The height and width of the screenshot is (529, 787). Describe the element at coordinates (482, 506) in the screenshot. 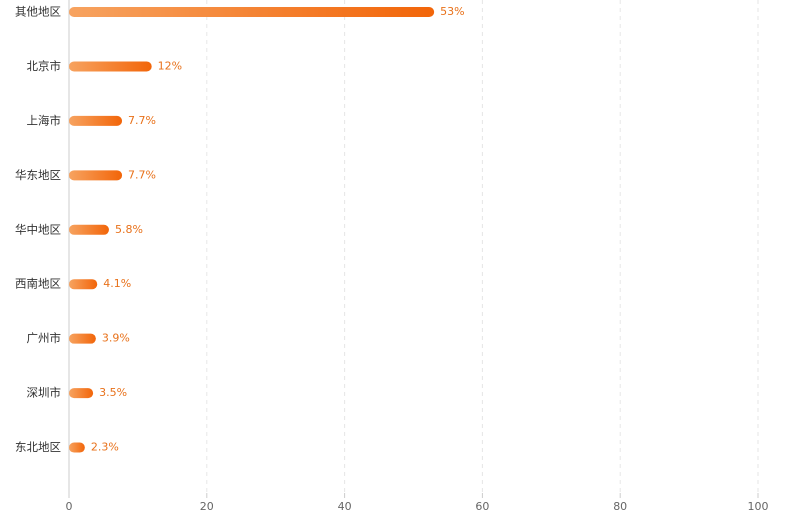

I see `x-tick-label: 60` at that location.